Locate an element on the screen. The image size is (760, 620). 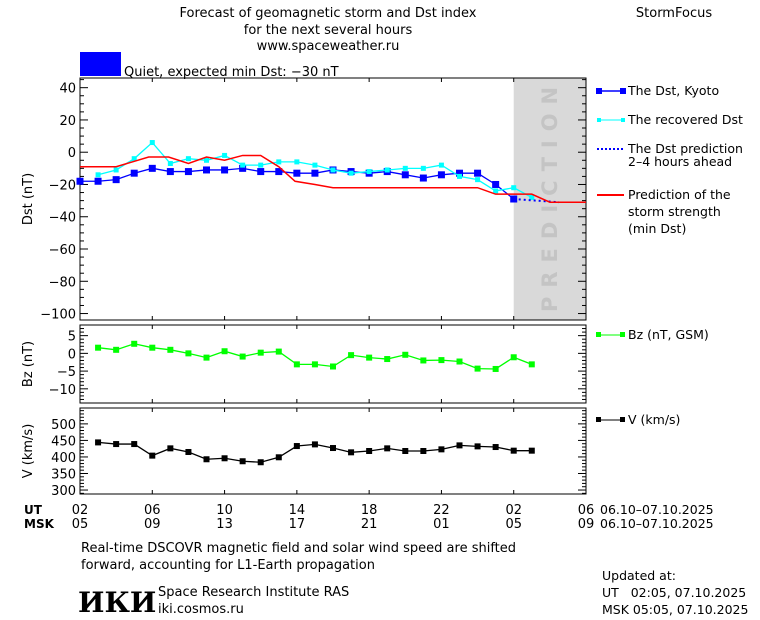
msk-tick-label: 17 is located at coordinates (297, 524).